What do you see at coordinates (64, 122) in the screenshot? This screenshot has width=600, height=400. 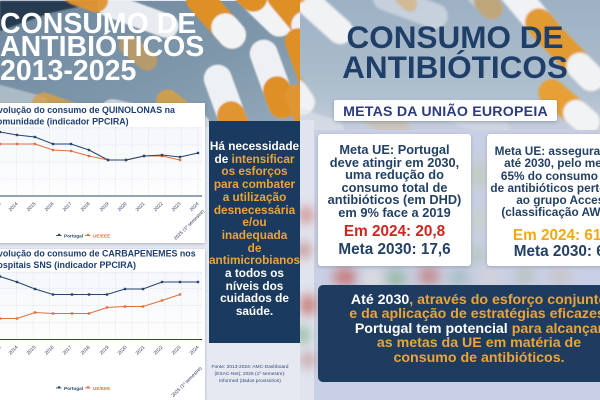 I see `svg-text: comunidade (indicador PPCIRA)` at bounding box center [64, 122].